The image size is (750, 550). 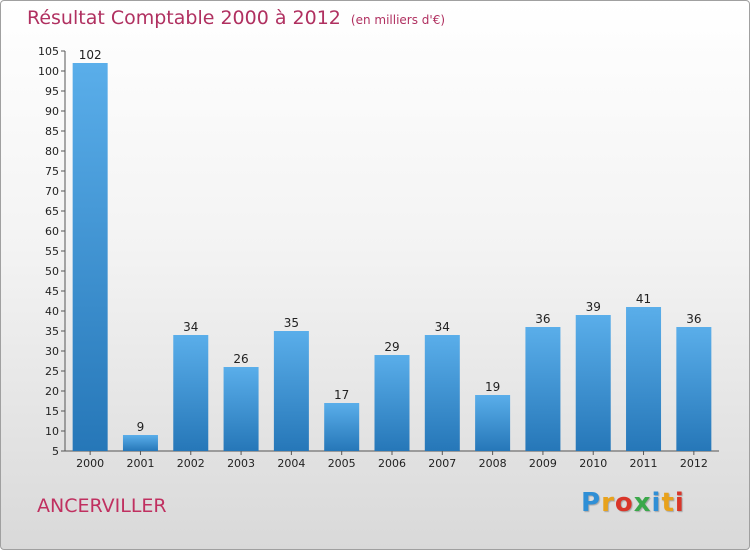 What do you see at coordinates (52, 131) in the screenshot?
I see `y-tick-label: 85` at bounding box center [52, 131].